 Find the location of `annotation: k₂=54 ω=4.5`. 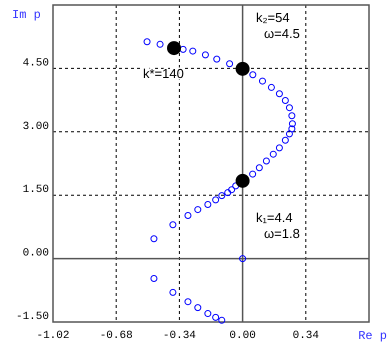

annotation: k₂=54 ω=4.5 is located at coordinates (278, 25).